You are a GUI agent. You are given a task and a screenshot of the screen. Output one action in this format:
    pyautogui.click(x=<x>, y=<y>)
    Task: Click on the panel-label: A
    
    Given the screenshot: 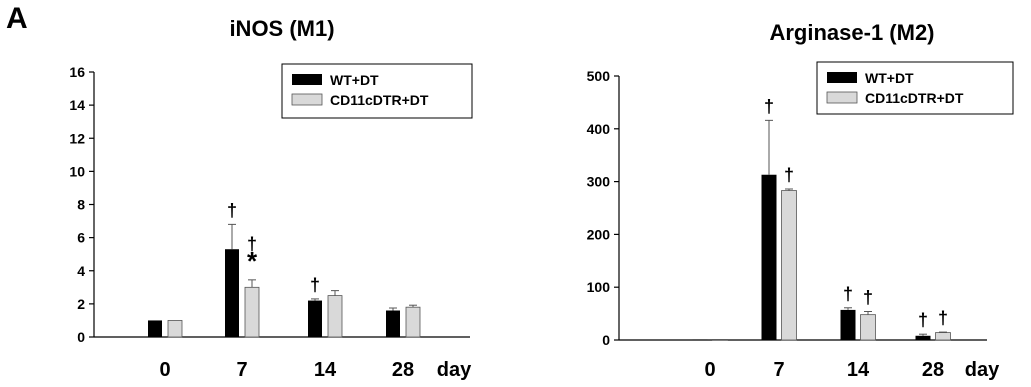 What is the action you would take?
    pyautogui.click(x=17, y=18)
    